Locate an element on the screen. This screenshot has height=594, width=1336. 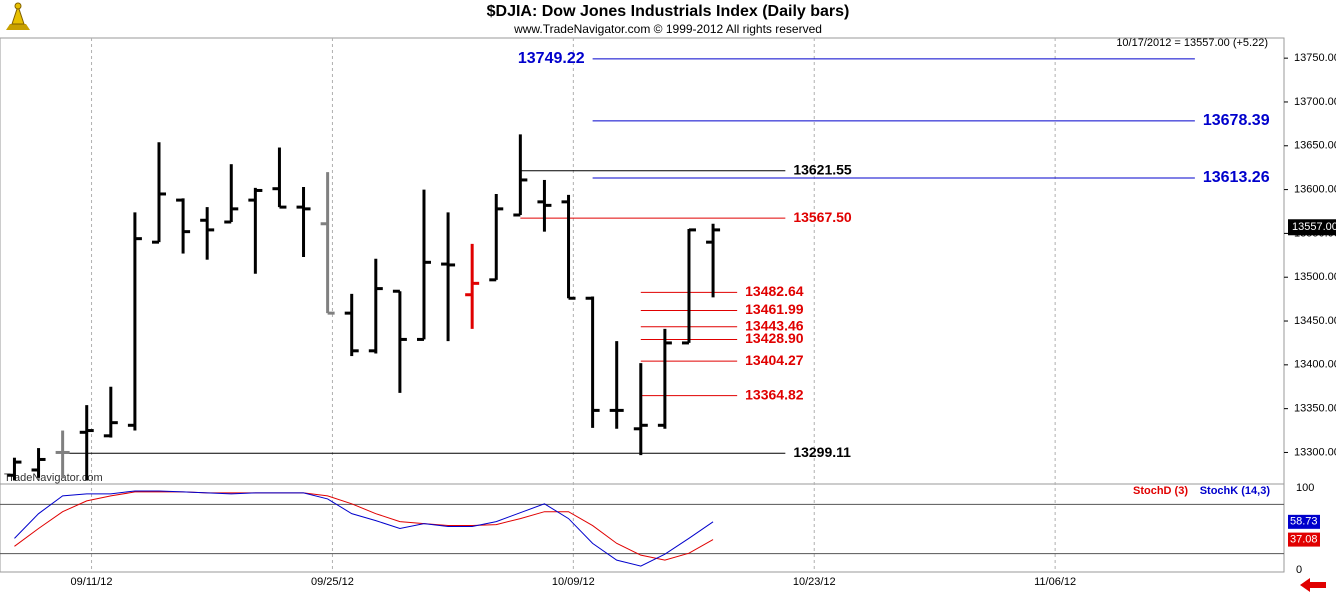
x-tick-label: 10/09/12 is located at coordinates (573, 582).